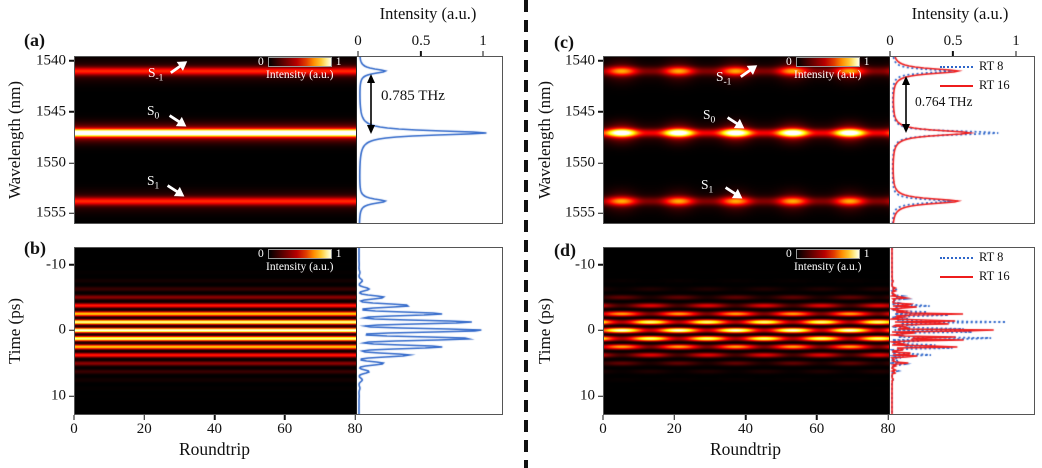 The width and height of the screenshot is (1042, 468). Describe the element at coordinates (828, 266) in the screenshot. I see `colorbar-label-d: Intensity (a.u.)` at that location.